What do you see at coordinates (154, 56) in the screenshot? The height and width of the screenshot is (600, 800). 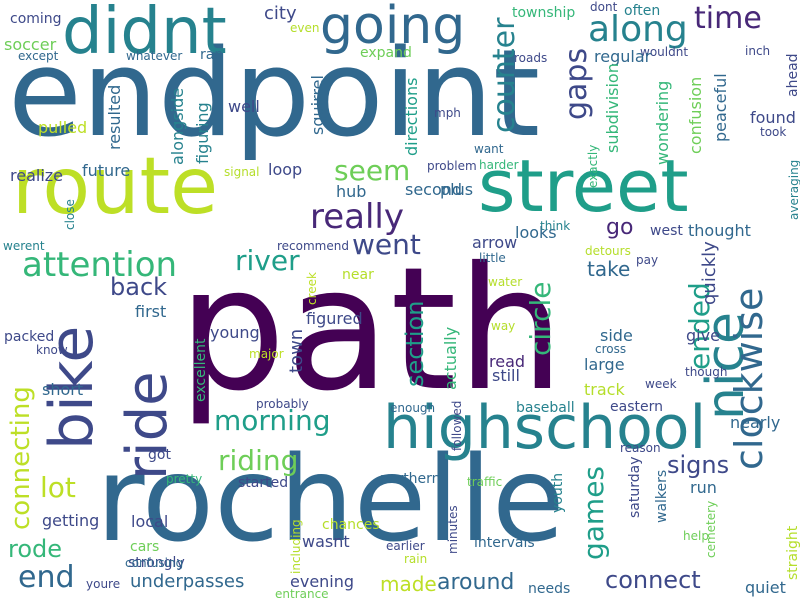 I see `word-whatever: whatever` at bounding box center [154, 56].